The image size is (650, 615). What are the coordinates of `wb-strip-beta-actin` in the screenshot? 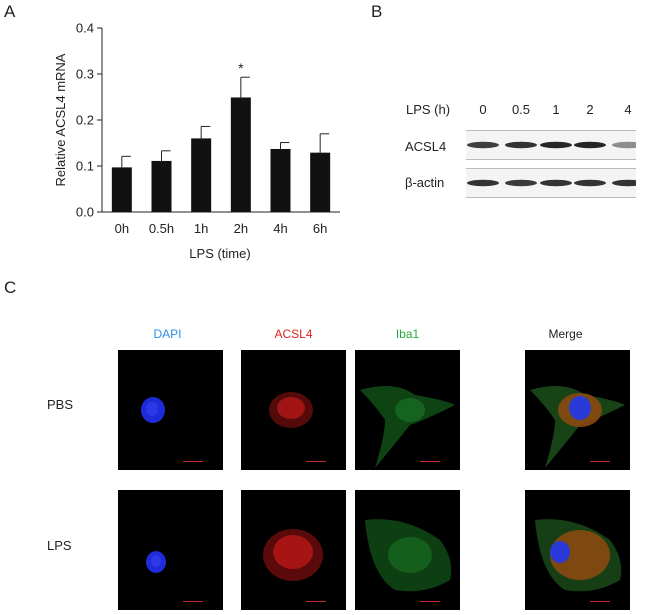 It's located at (551, 183).